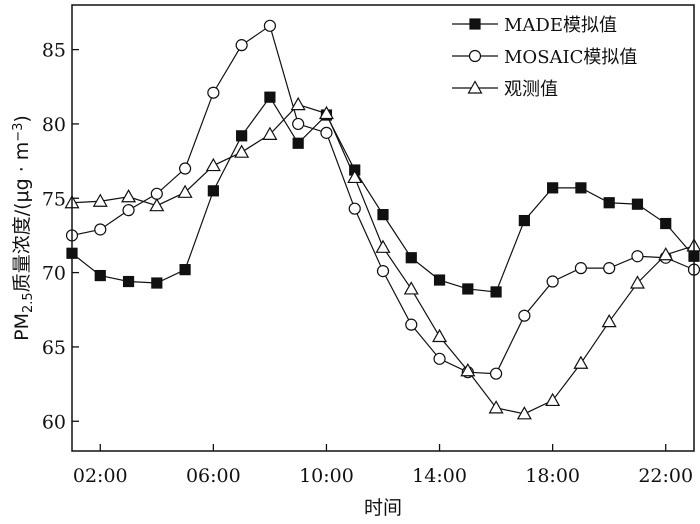 This screenshot has height=524, width=700. What do you see at coordinates (475, 87) in the screenshot?
I see `legend-marker-triangle` at bounding box center [475, 87].